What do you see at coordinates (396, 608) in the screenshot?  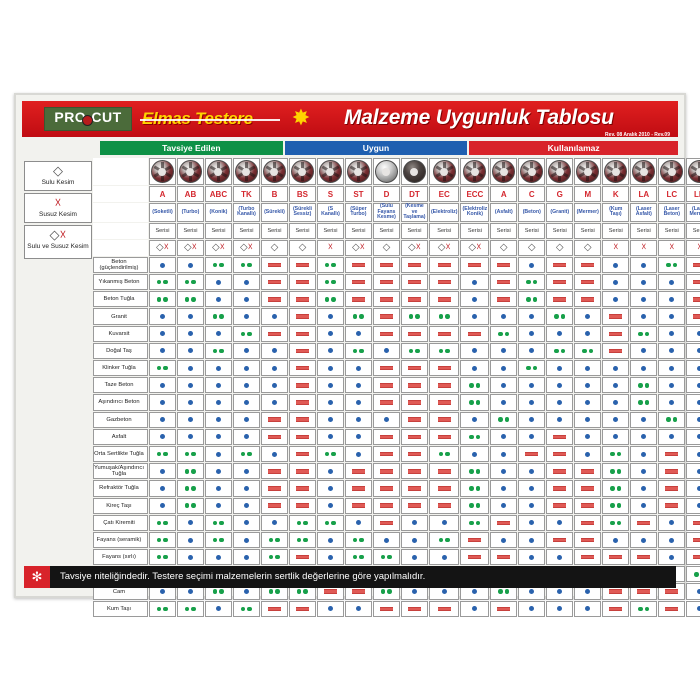 I see `table-row: Kum Taşı` at bounding box center [396, 608].